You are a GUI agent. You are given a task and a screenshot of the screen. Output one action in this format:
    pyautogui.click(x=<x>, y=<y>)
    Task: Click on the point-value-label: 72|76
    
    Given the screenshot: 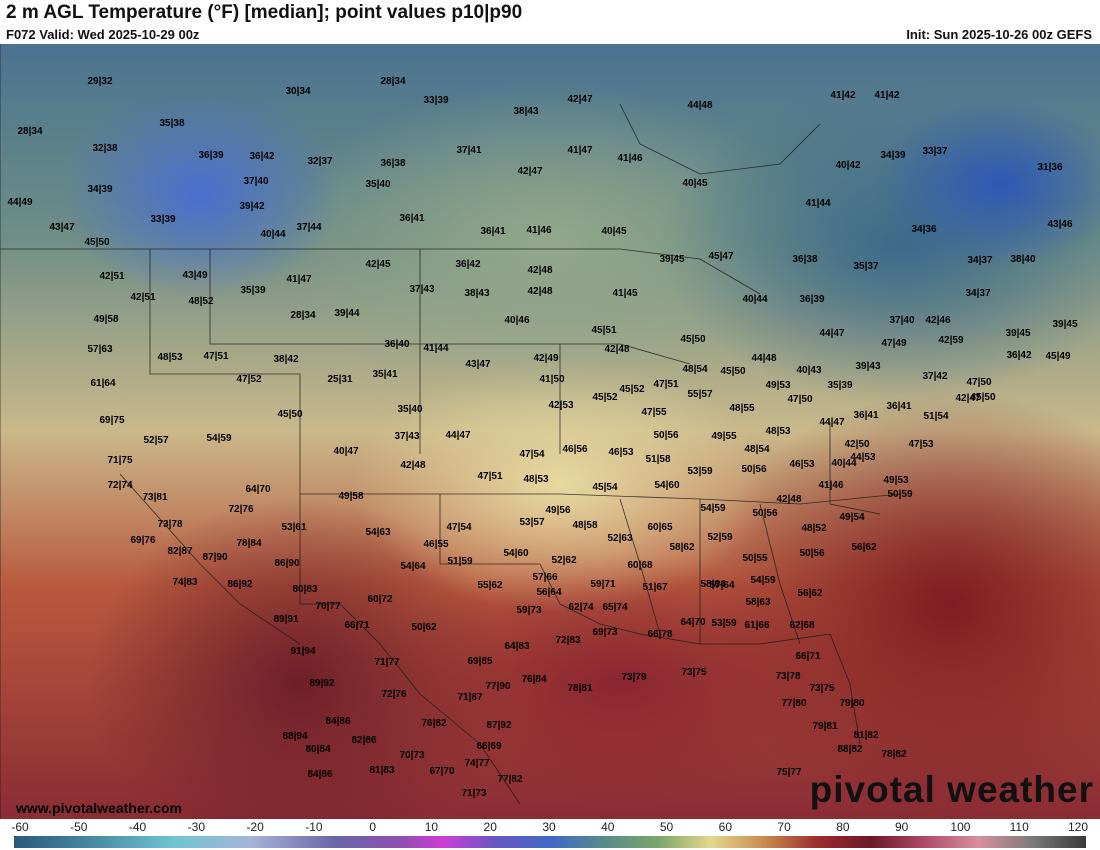 What is the action you would take?
    pyautogui.click(x=241, y=509)
    